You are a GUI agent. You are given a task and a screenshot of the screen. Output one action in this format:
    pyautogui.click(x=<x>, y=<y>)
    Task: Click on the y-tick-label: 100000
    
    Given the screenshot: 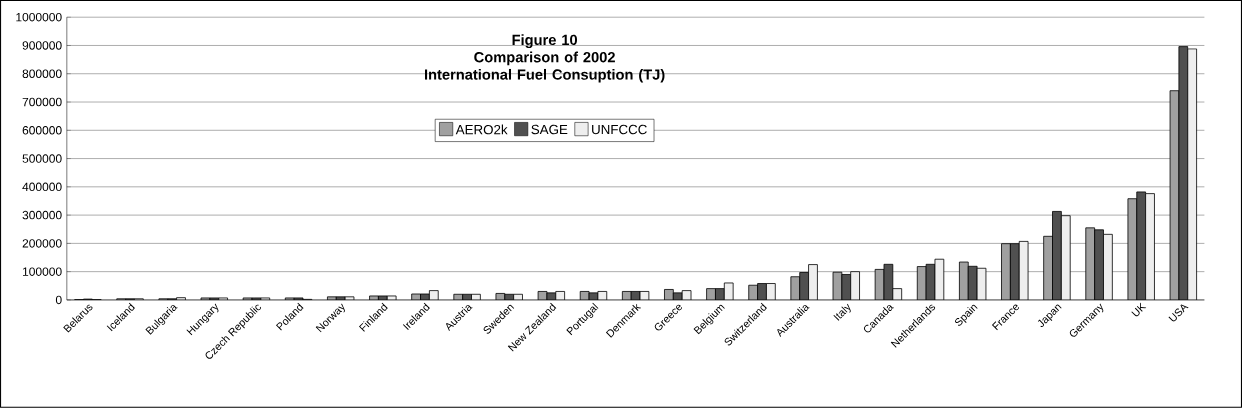 What is the action you would take?
    pyautogui.click(x=42, y=272)
    